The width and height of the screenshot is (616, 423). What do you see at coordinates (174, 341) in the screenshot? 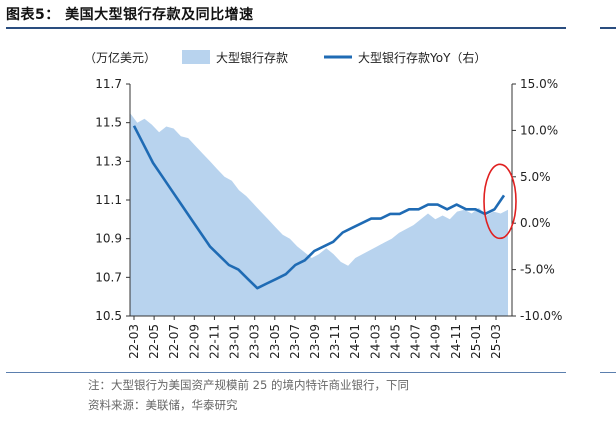
I see `x-tick-label: 22-07` at bounding box center [174, 341].